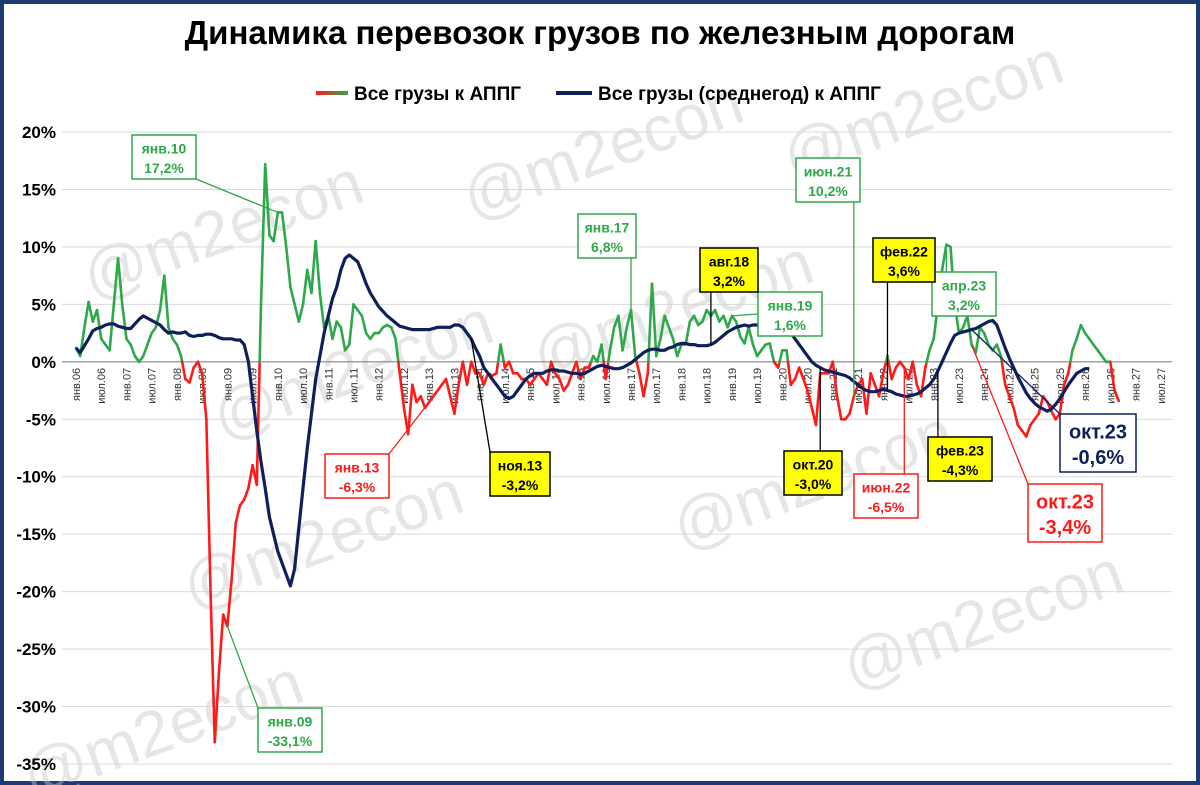 The height and width of the screenshot is (785, 1200). I want to click on x-tick-label: янв.07, so click(127, 384).